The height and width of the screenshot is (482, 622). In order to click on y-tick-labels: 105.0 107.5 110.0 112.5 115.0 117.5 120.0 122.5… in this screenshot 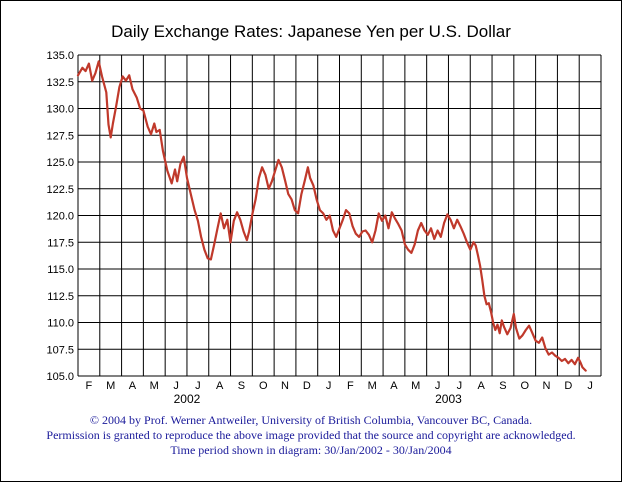, I will do `click(60, 216)`.